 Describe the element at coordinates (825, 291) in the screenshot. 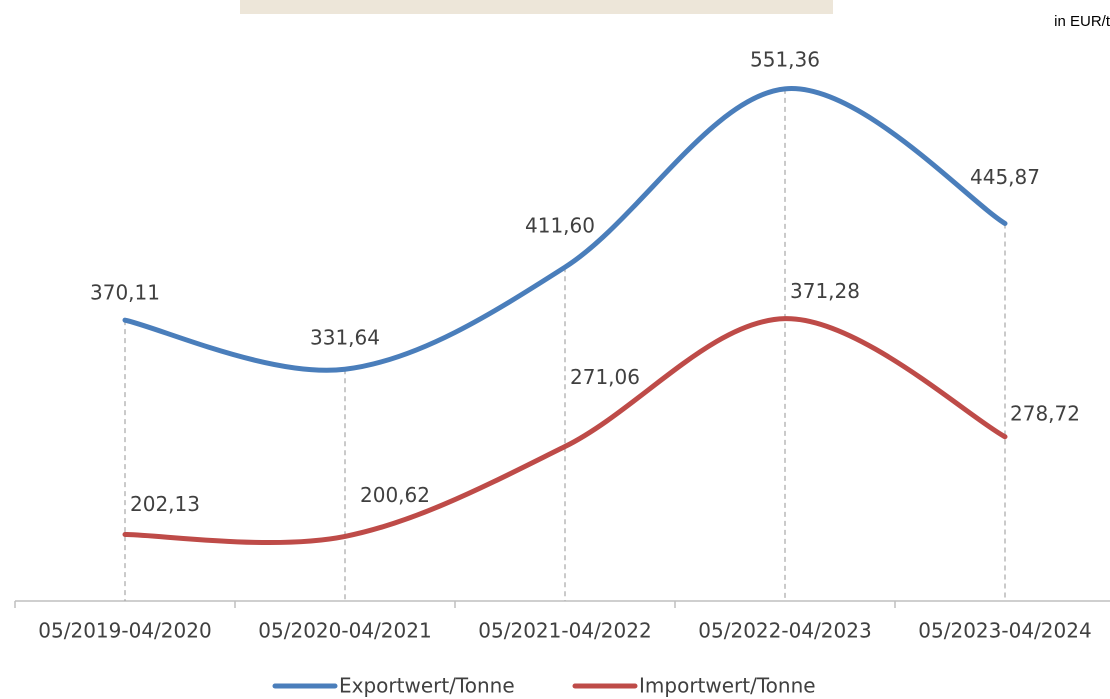

I see `data-label: 371,28` at that location.